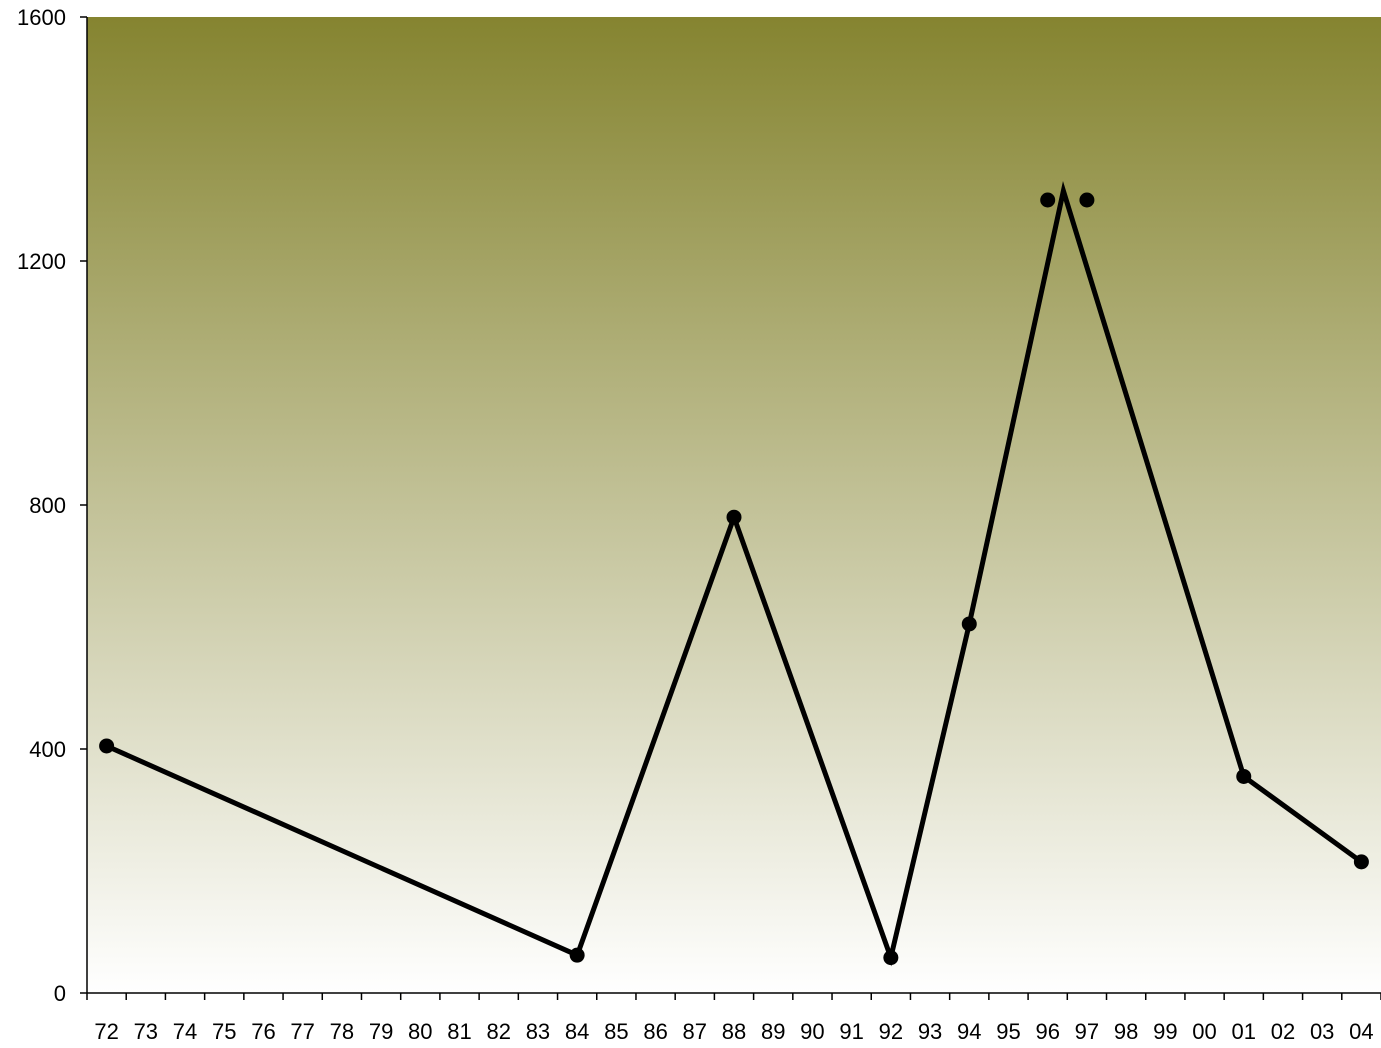 The width and height of the screenshot is (1381, 1048). Describe the element at coordinates (342, 1031) in the screenshot. I see `x-tick-label: 78` at that location.